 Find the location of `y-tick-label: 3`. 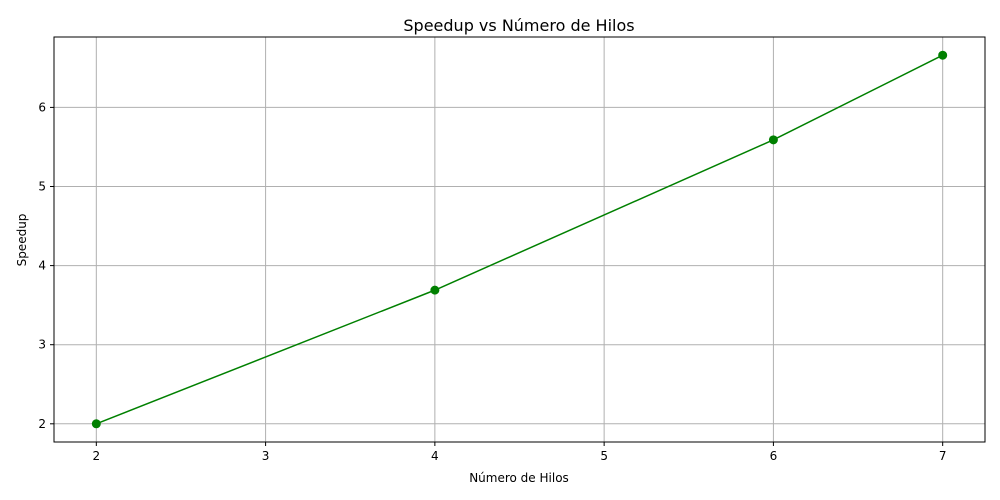

y-tick-label: 3 is located at coordinates (42, 345).